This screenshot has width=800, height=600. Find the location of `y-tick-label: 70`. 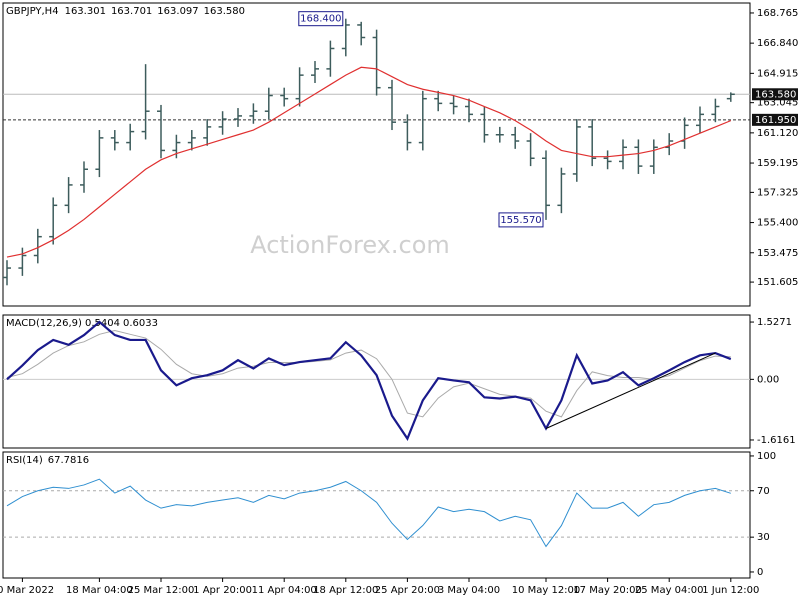

y-tick-label: 70 is located at coordinates (763, 491).